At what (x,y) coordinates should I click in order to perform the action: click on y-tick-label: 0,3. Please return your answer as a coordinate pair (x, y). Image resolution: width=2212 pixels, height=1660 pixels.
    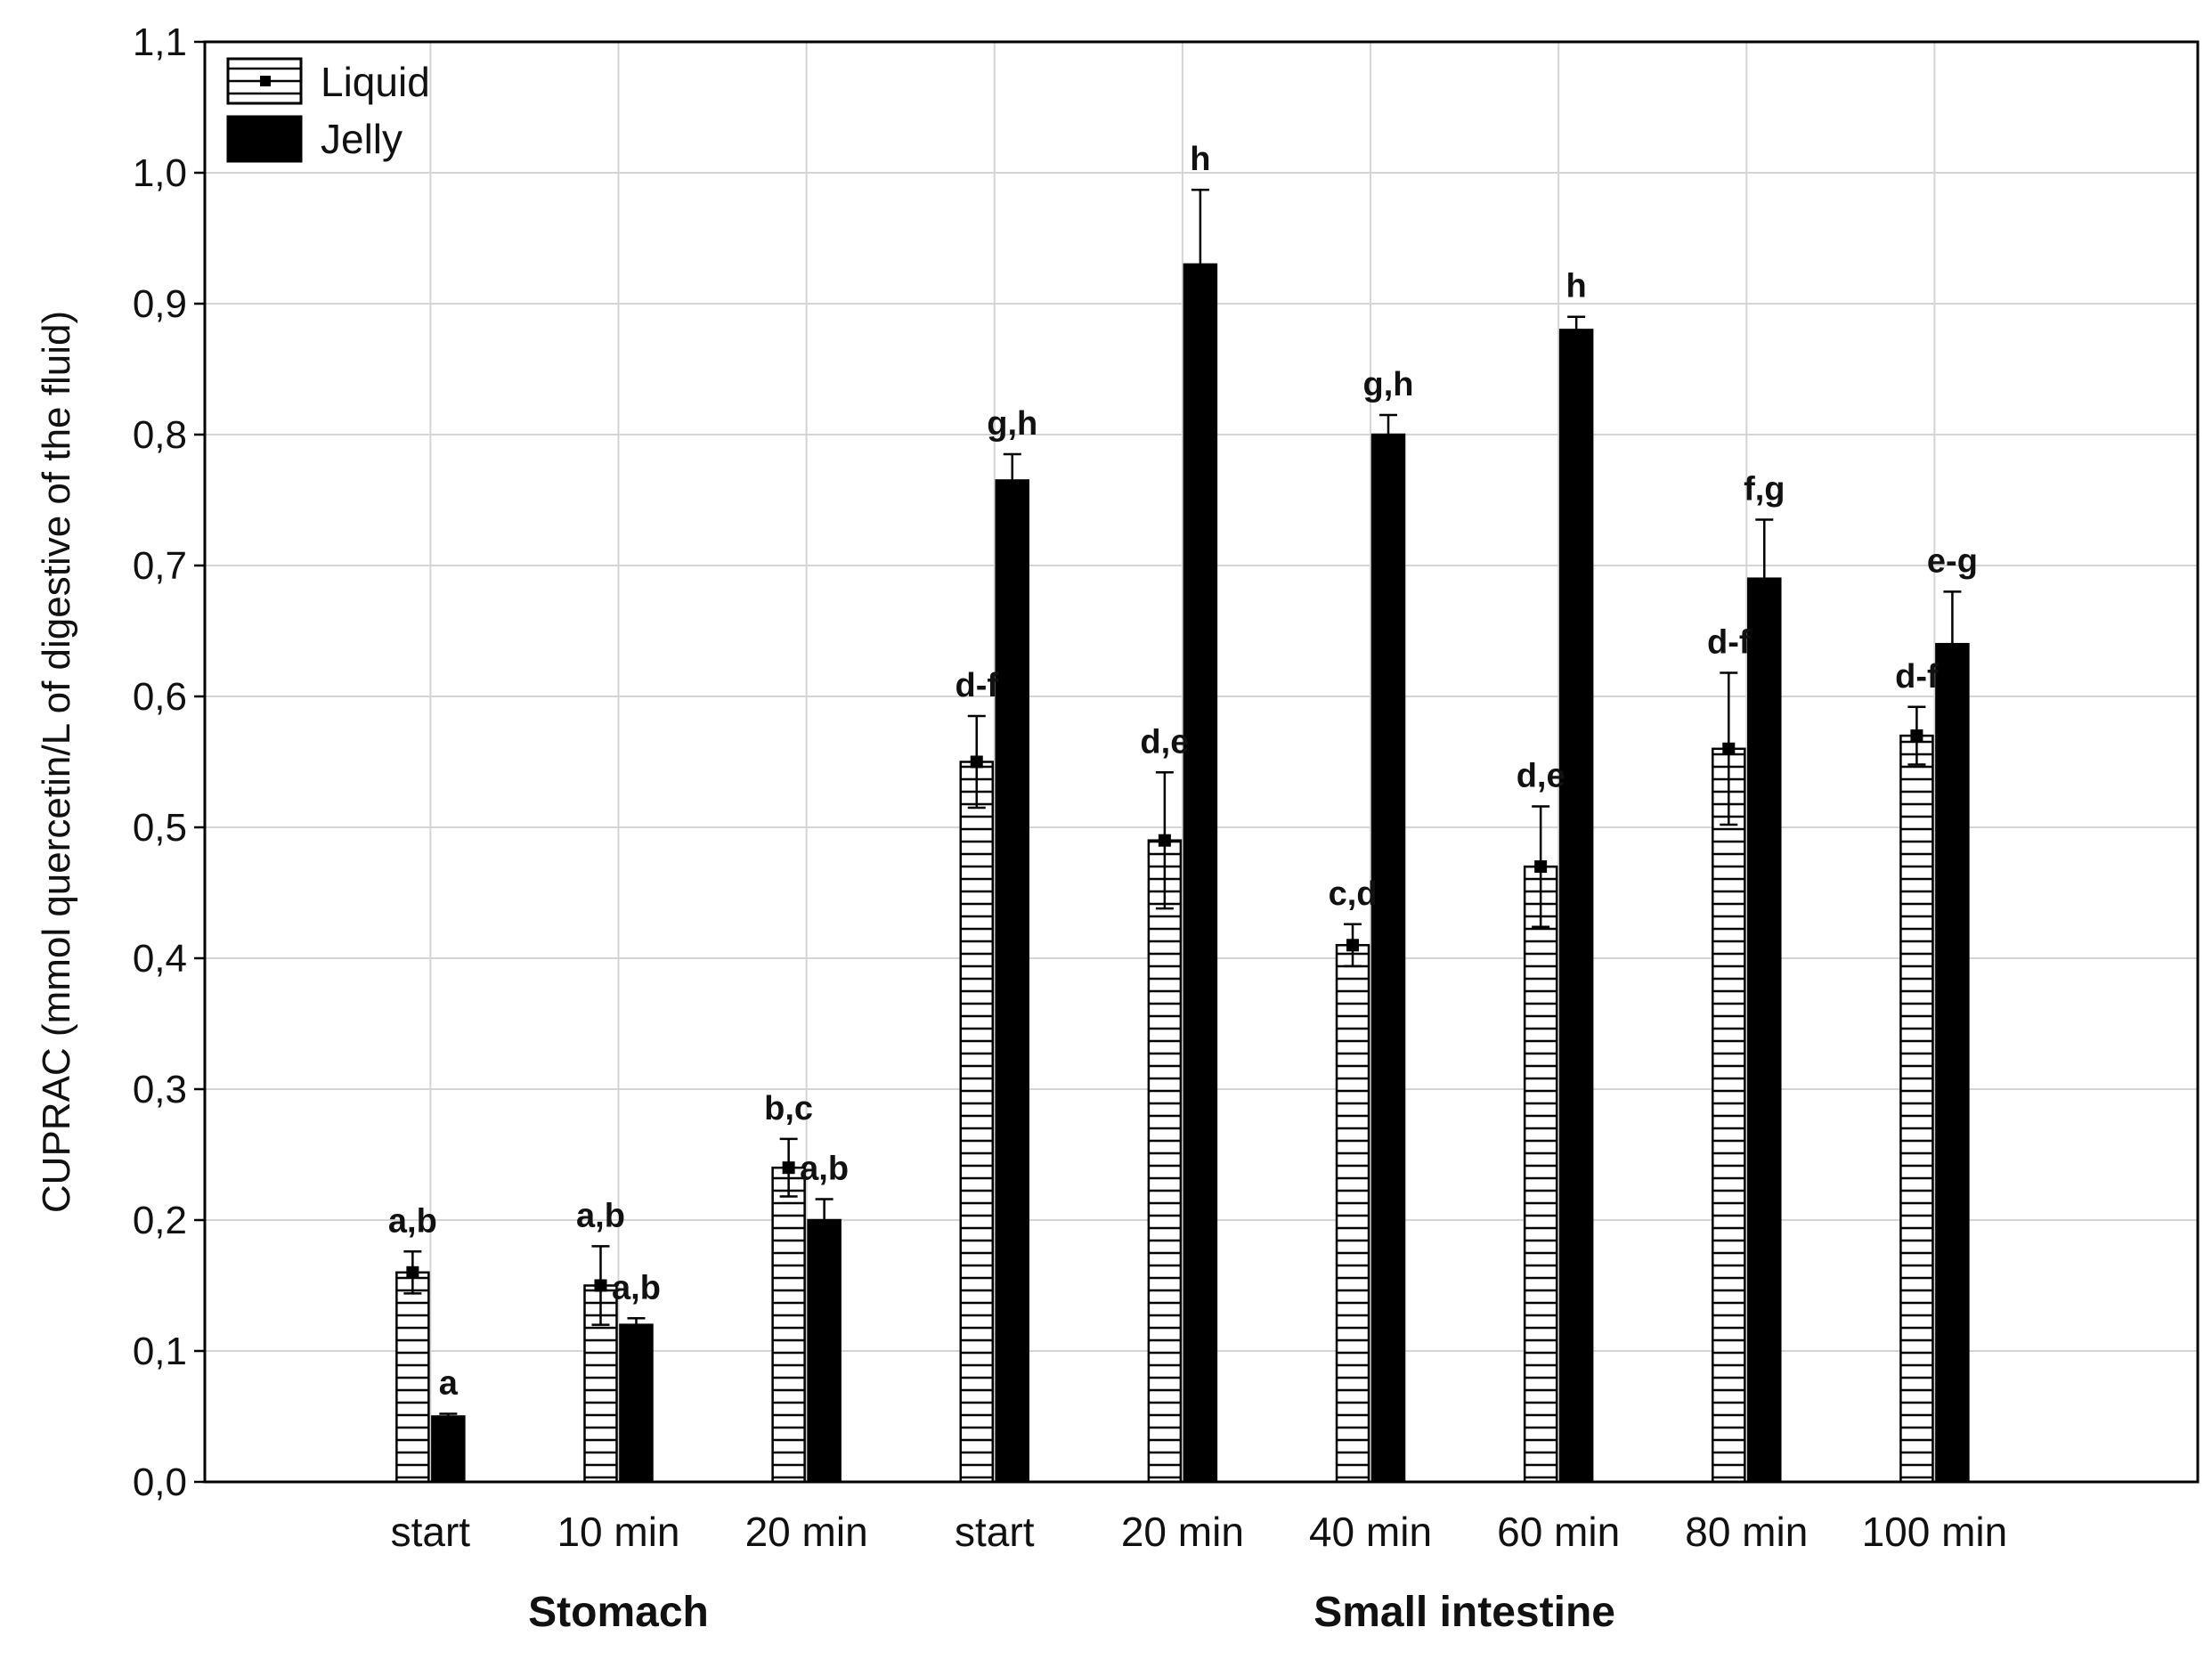
    Looking at the image, I should click on (160, 1089).